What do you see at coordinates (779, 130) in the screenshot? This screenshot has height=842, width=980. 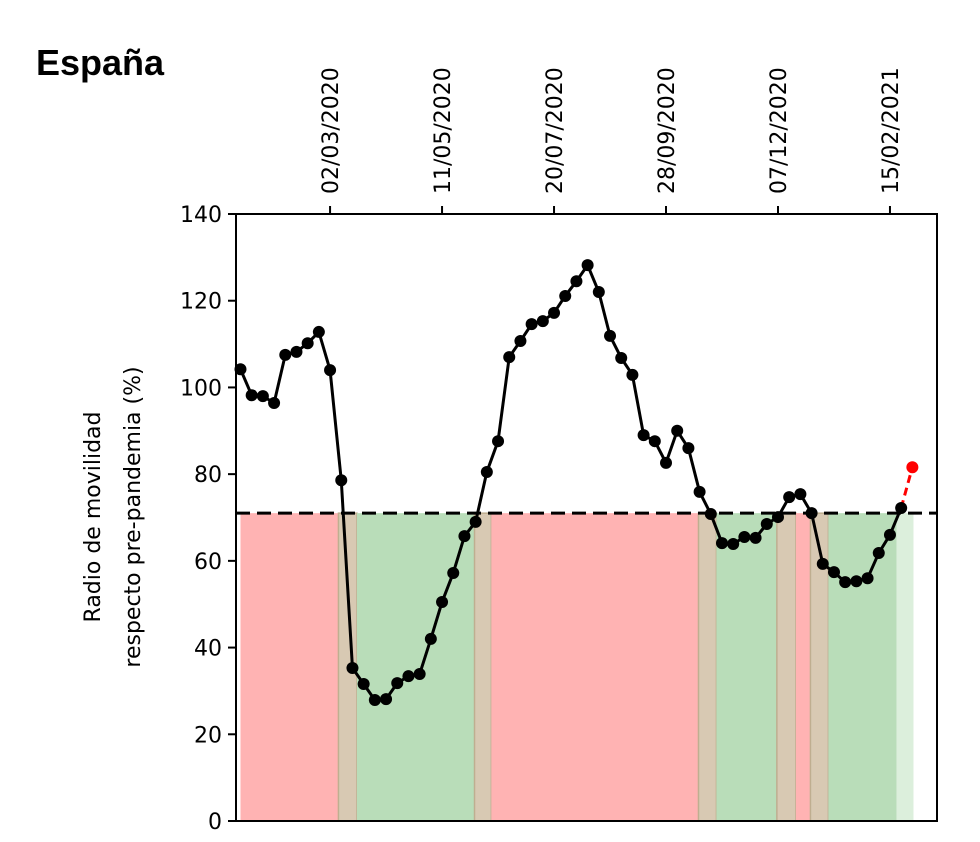 I see `x-tick-label: 07/12/2020` at bounding box center [779, 130].